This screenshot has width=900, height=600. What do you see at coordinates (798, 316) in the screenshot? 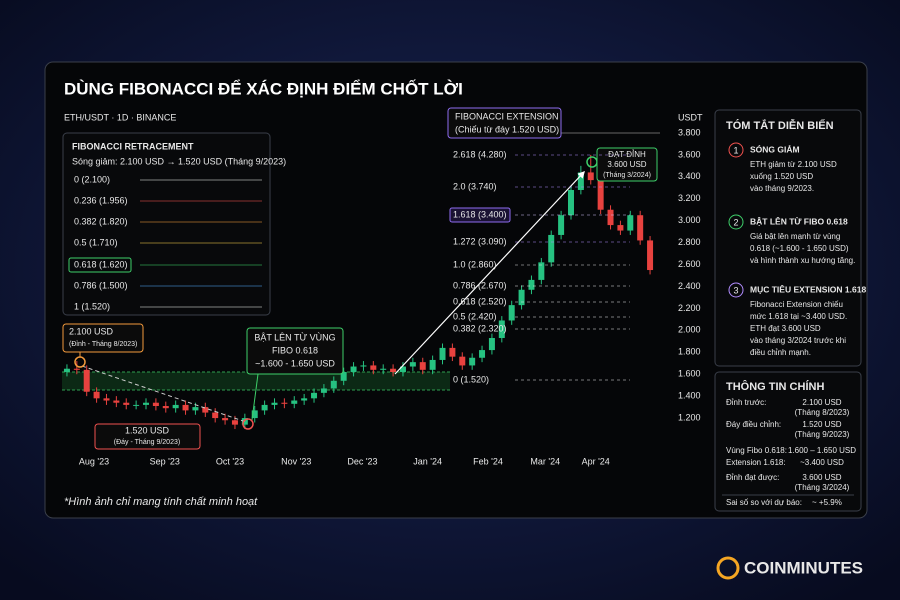
I see `step-text: mức 1.618 tại ~3.400 USD.` at bounding box center [798, 316].